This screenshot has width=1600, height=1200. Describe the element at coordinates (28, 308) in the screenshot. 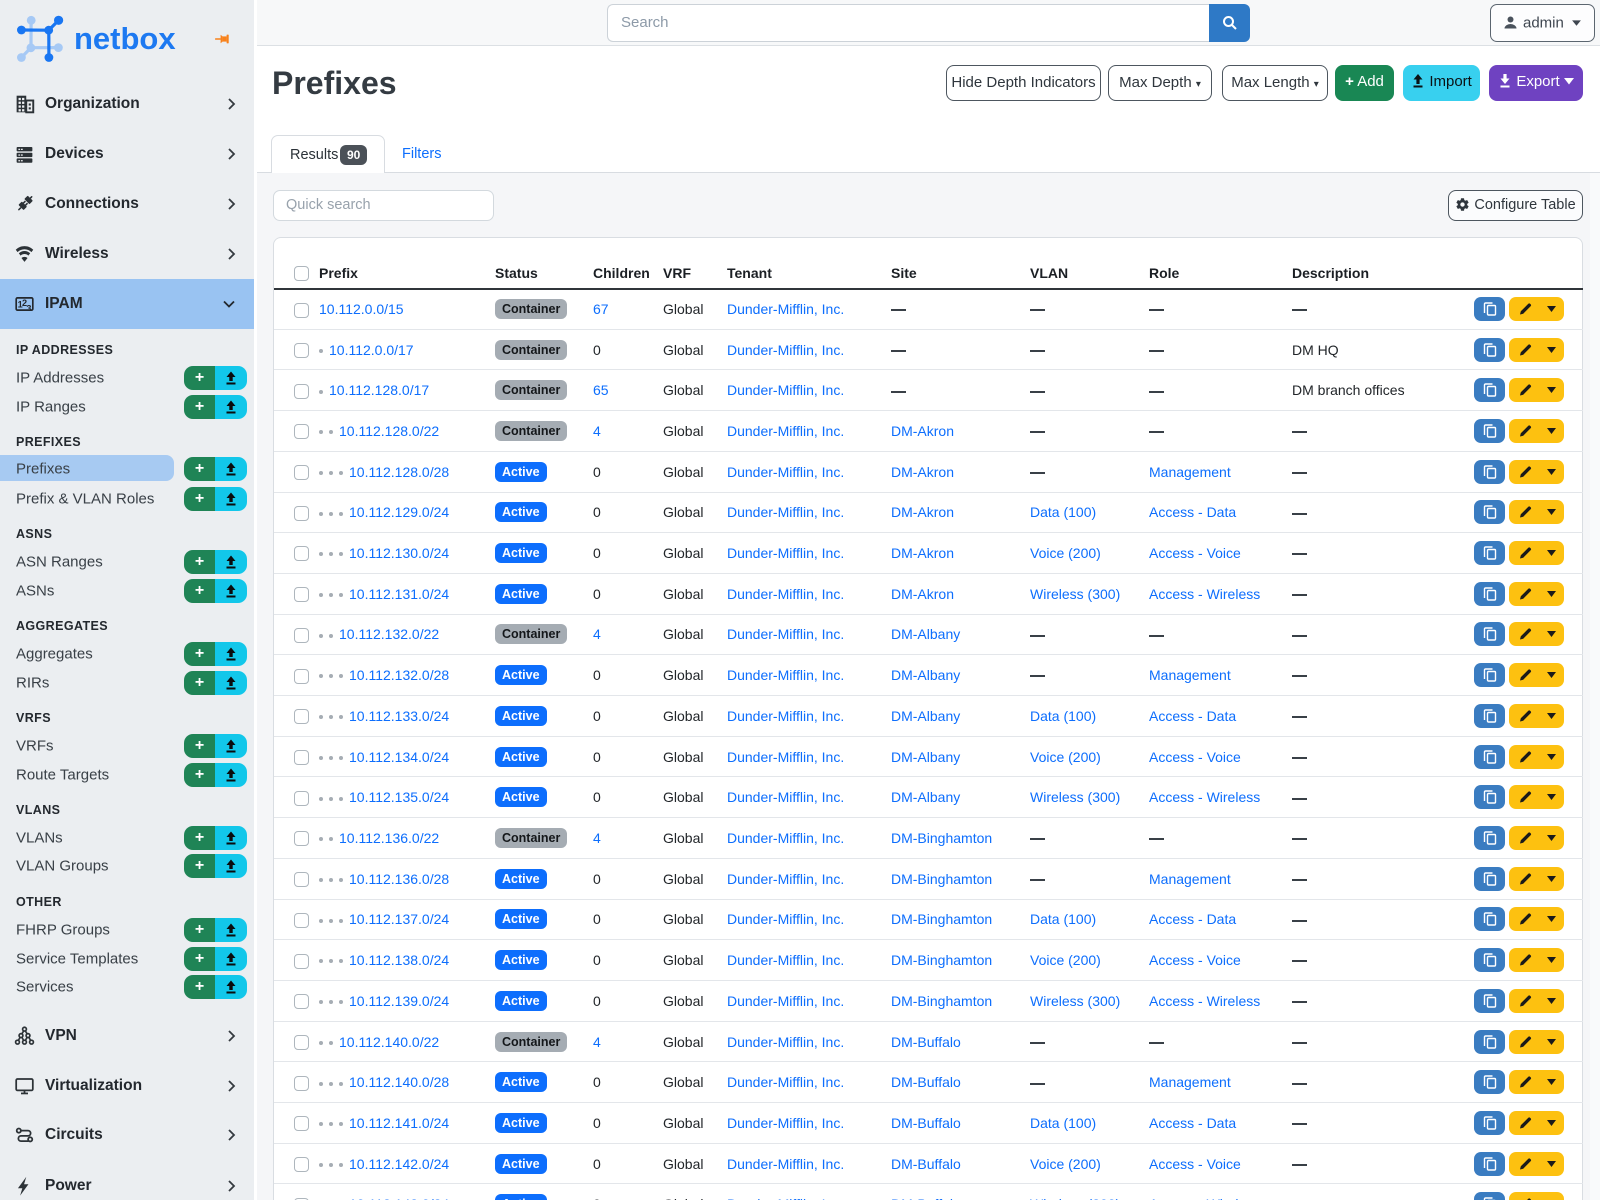

I see `svg-text: 3` at that location.